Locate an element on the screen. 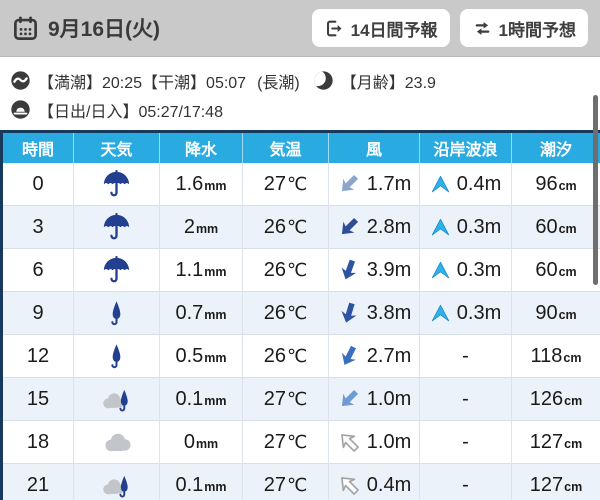 Image resolution: width=600 pixels, height=500 pixels. wind-value: 3.8m is located at coordinates (389, 312).